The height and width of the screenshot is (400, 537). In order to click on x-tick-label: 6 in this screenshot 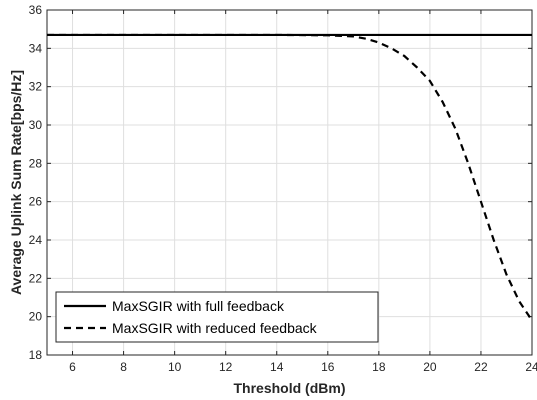, I will do `click(72, 367)`.